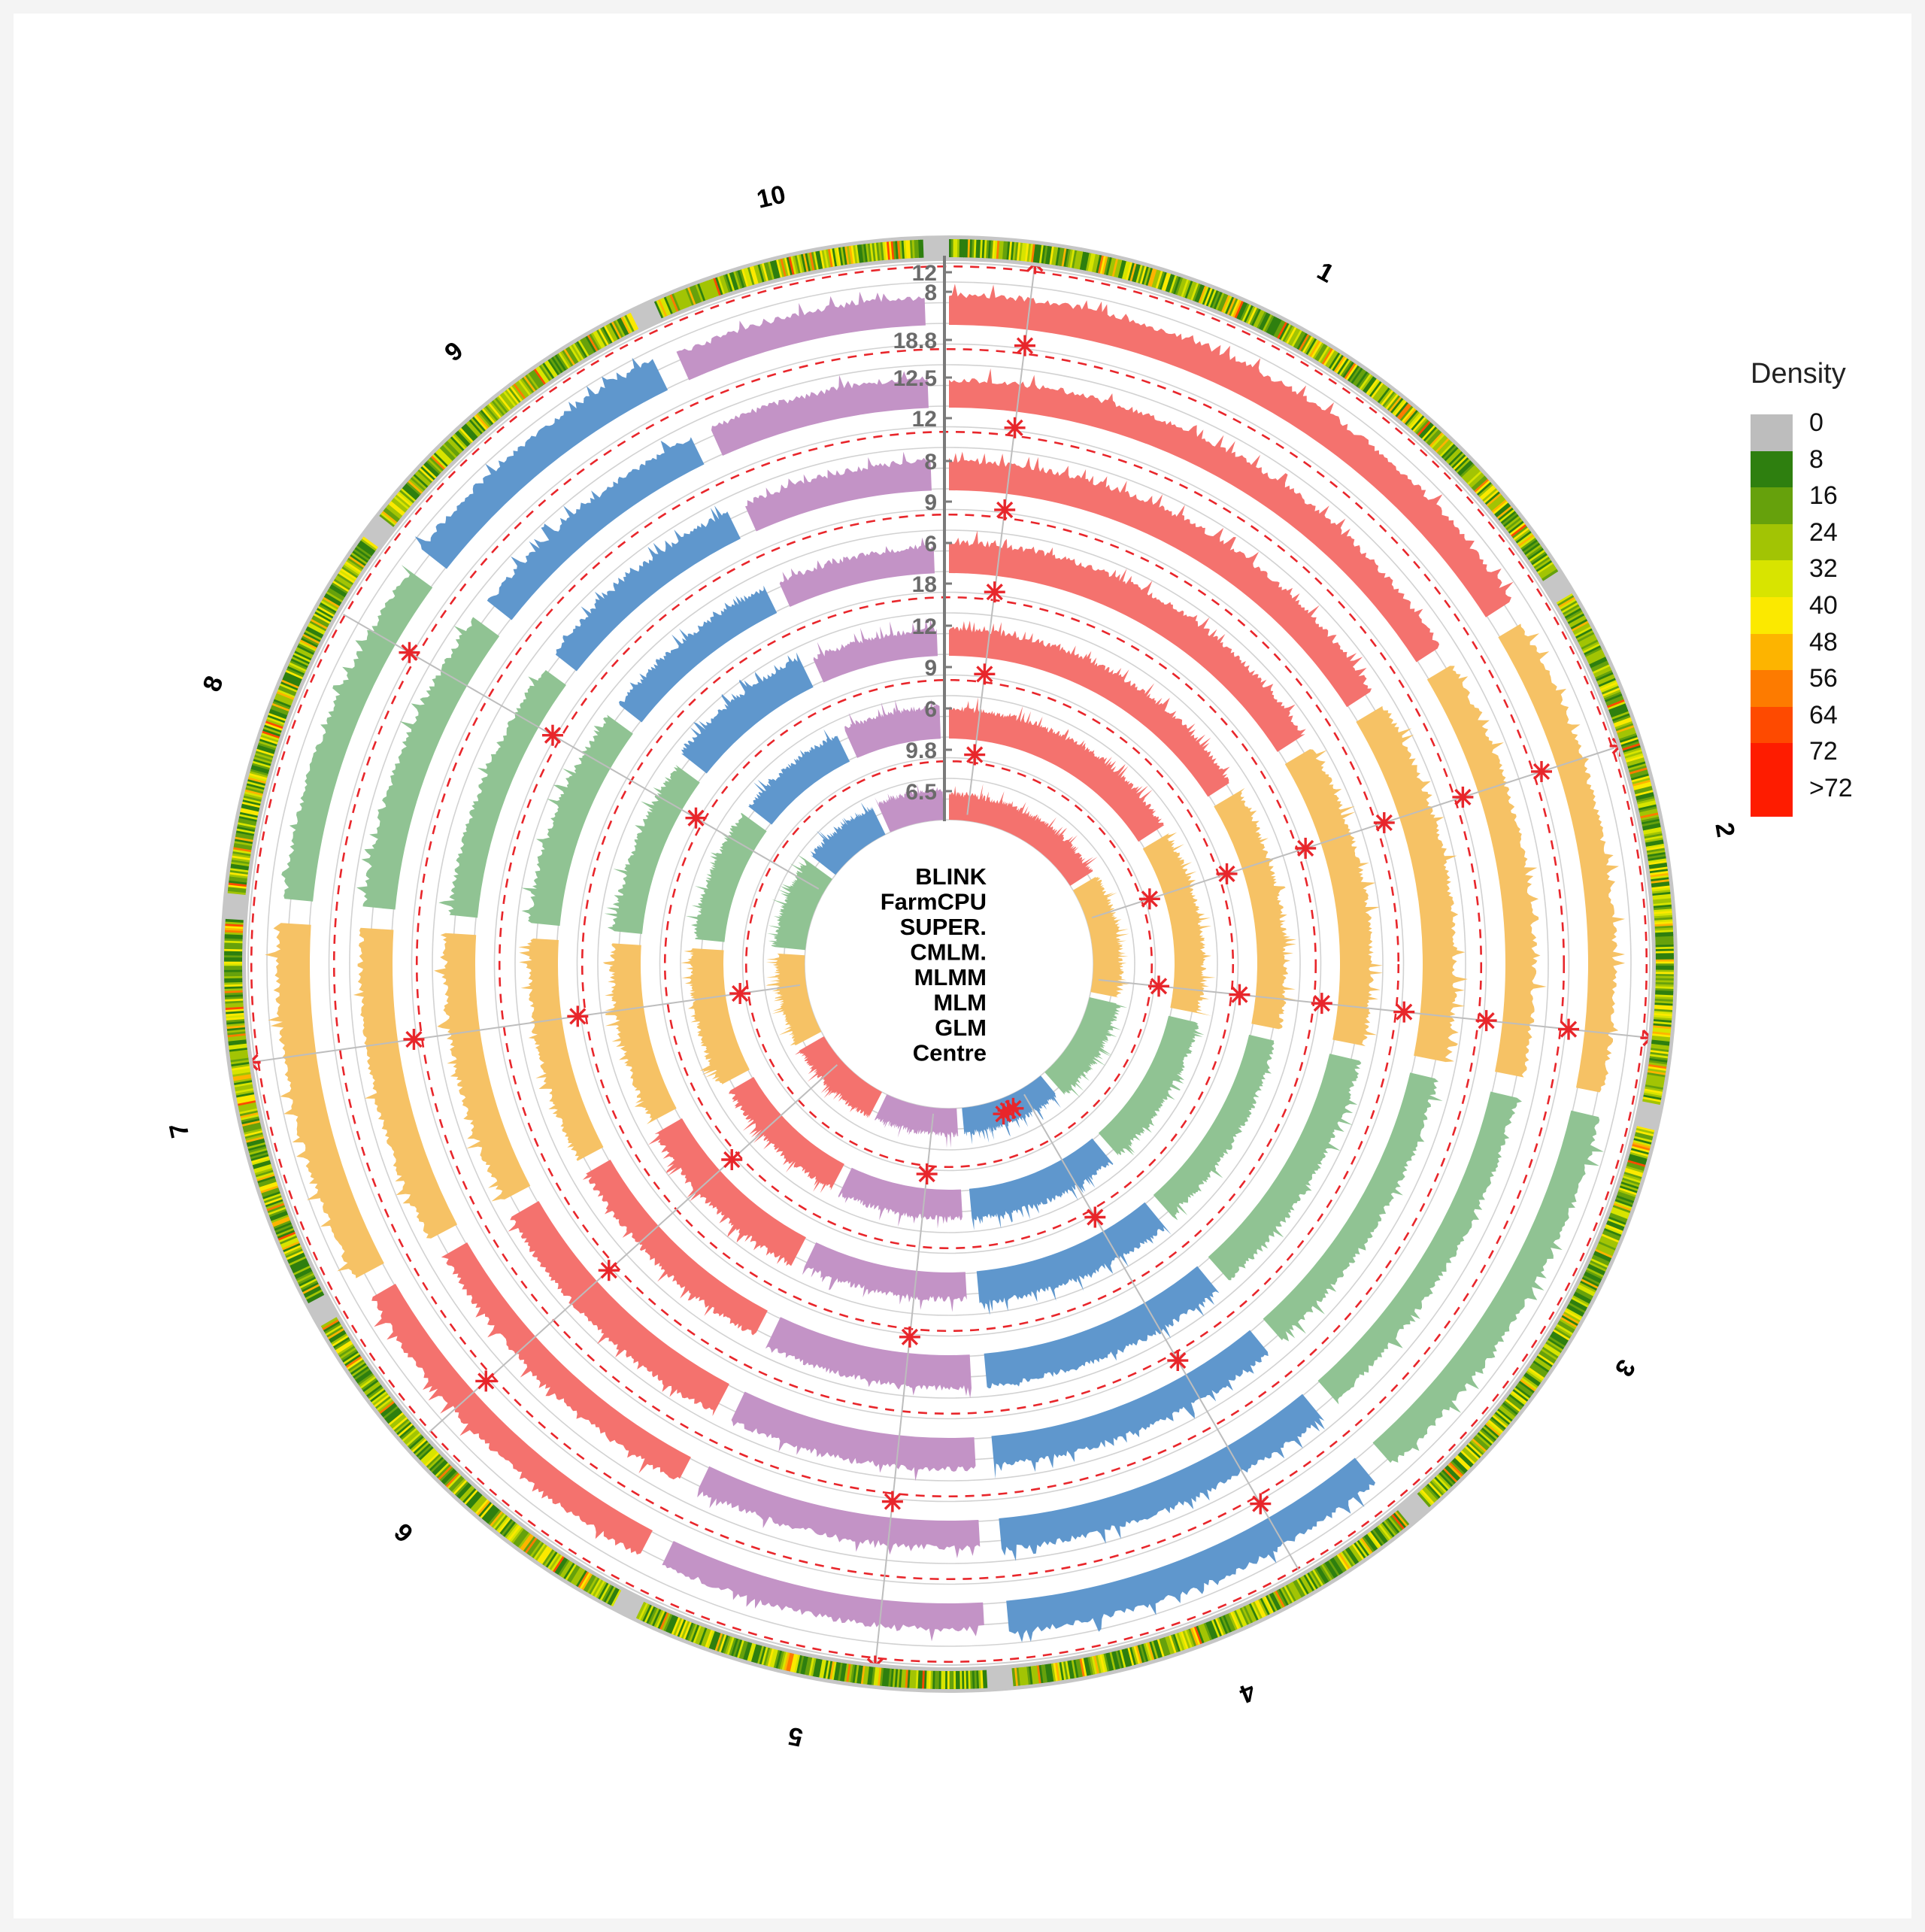 This screenshot has width=1925, height=1932. What do you see at coordinates (652, 849) in the screenshot?
I see `track-SUPER.-chr8` at bounding box center [652, 849].